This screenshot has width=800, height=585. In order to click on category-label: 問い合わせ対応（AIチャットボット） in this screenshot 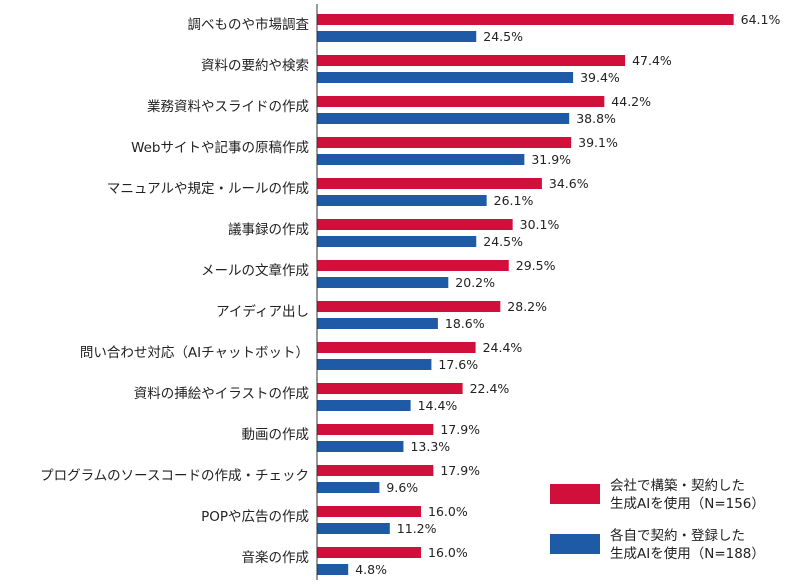, I will do `click(194, 353)`.